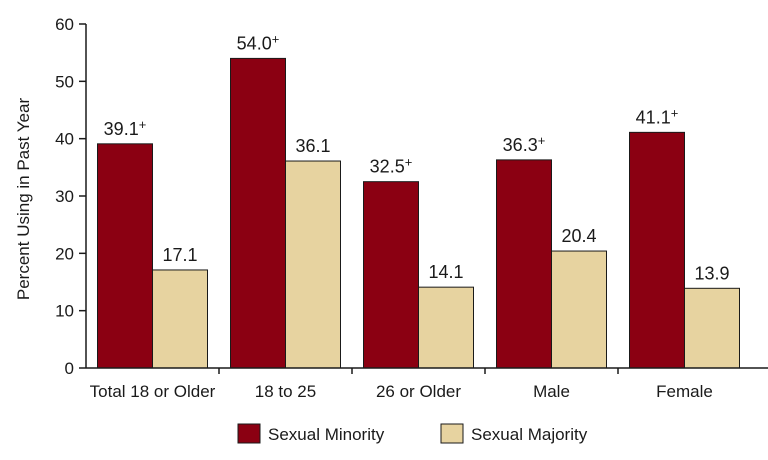 This screenshot has height=460, width=768. I want to click on data-label: 41.1+, so click(657, 116).